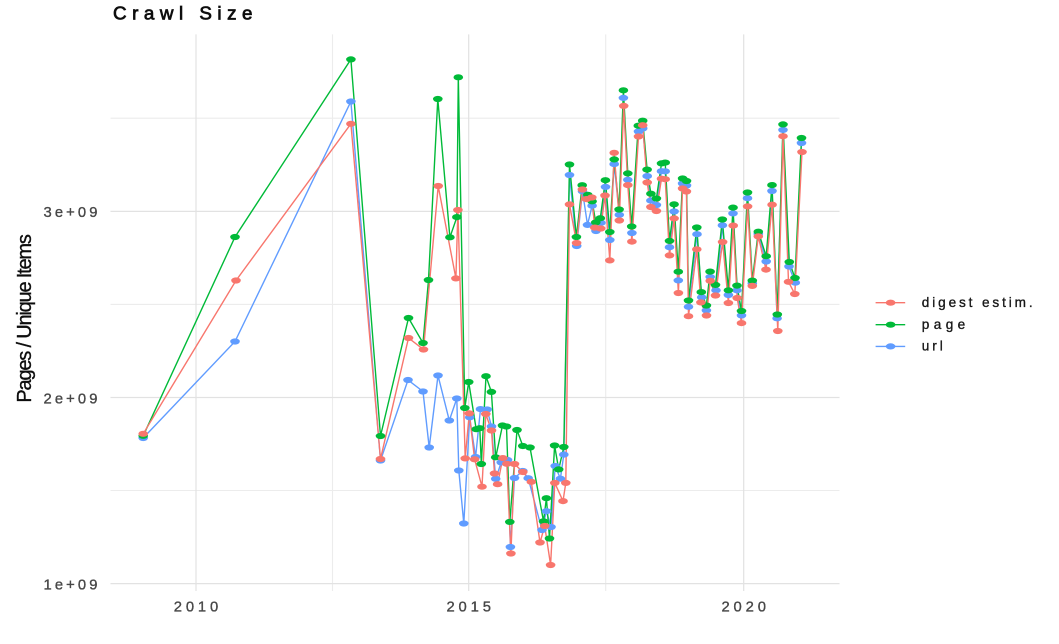 The width and height of the screenshot is (1059, 644). Describe the element at coordinates (977, 302) in the screenshot. I see `svg-text: digest estim.` at that location.